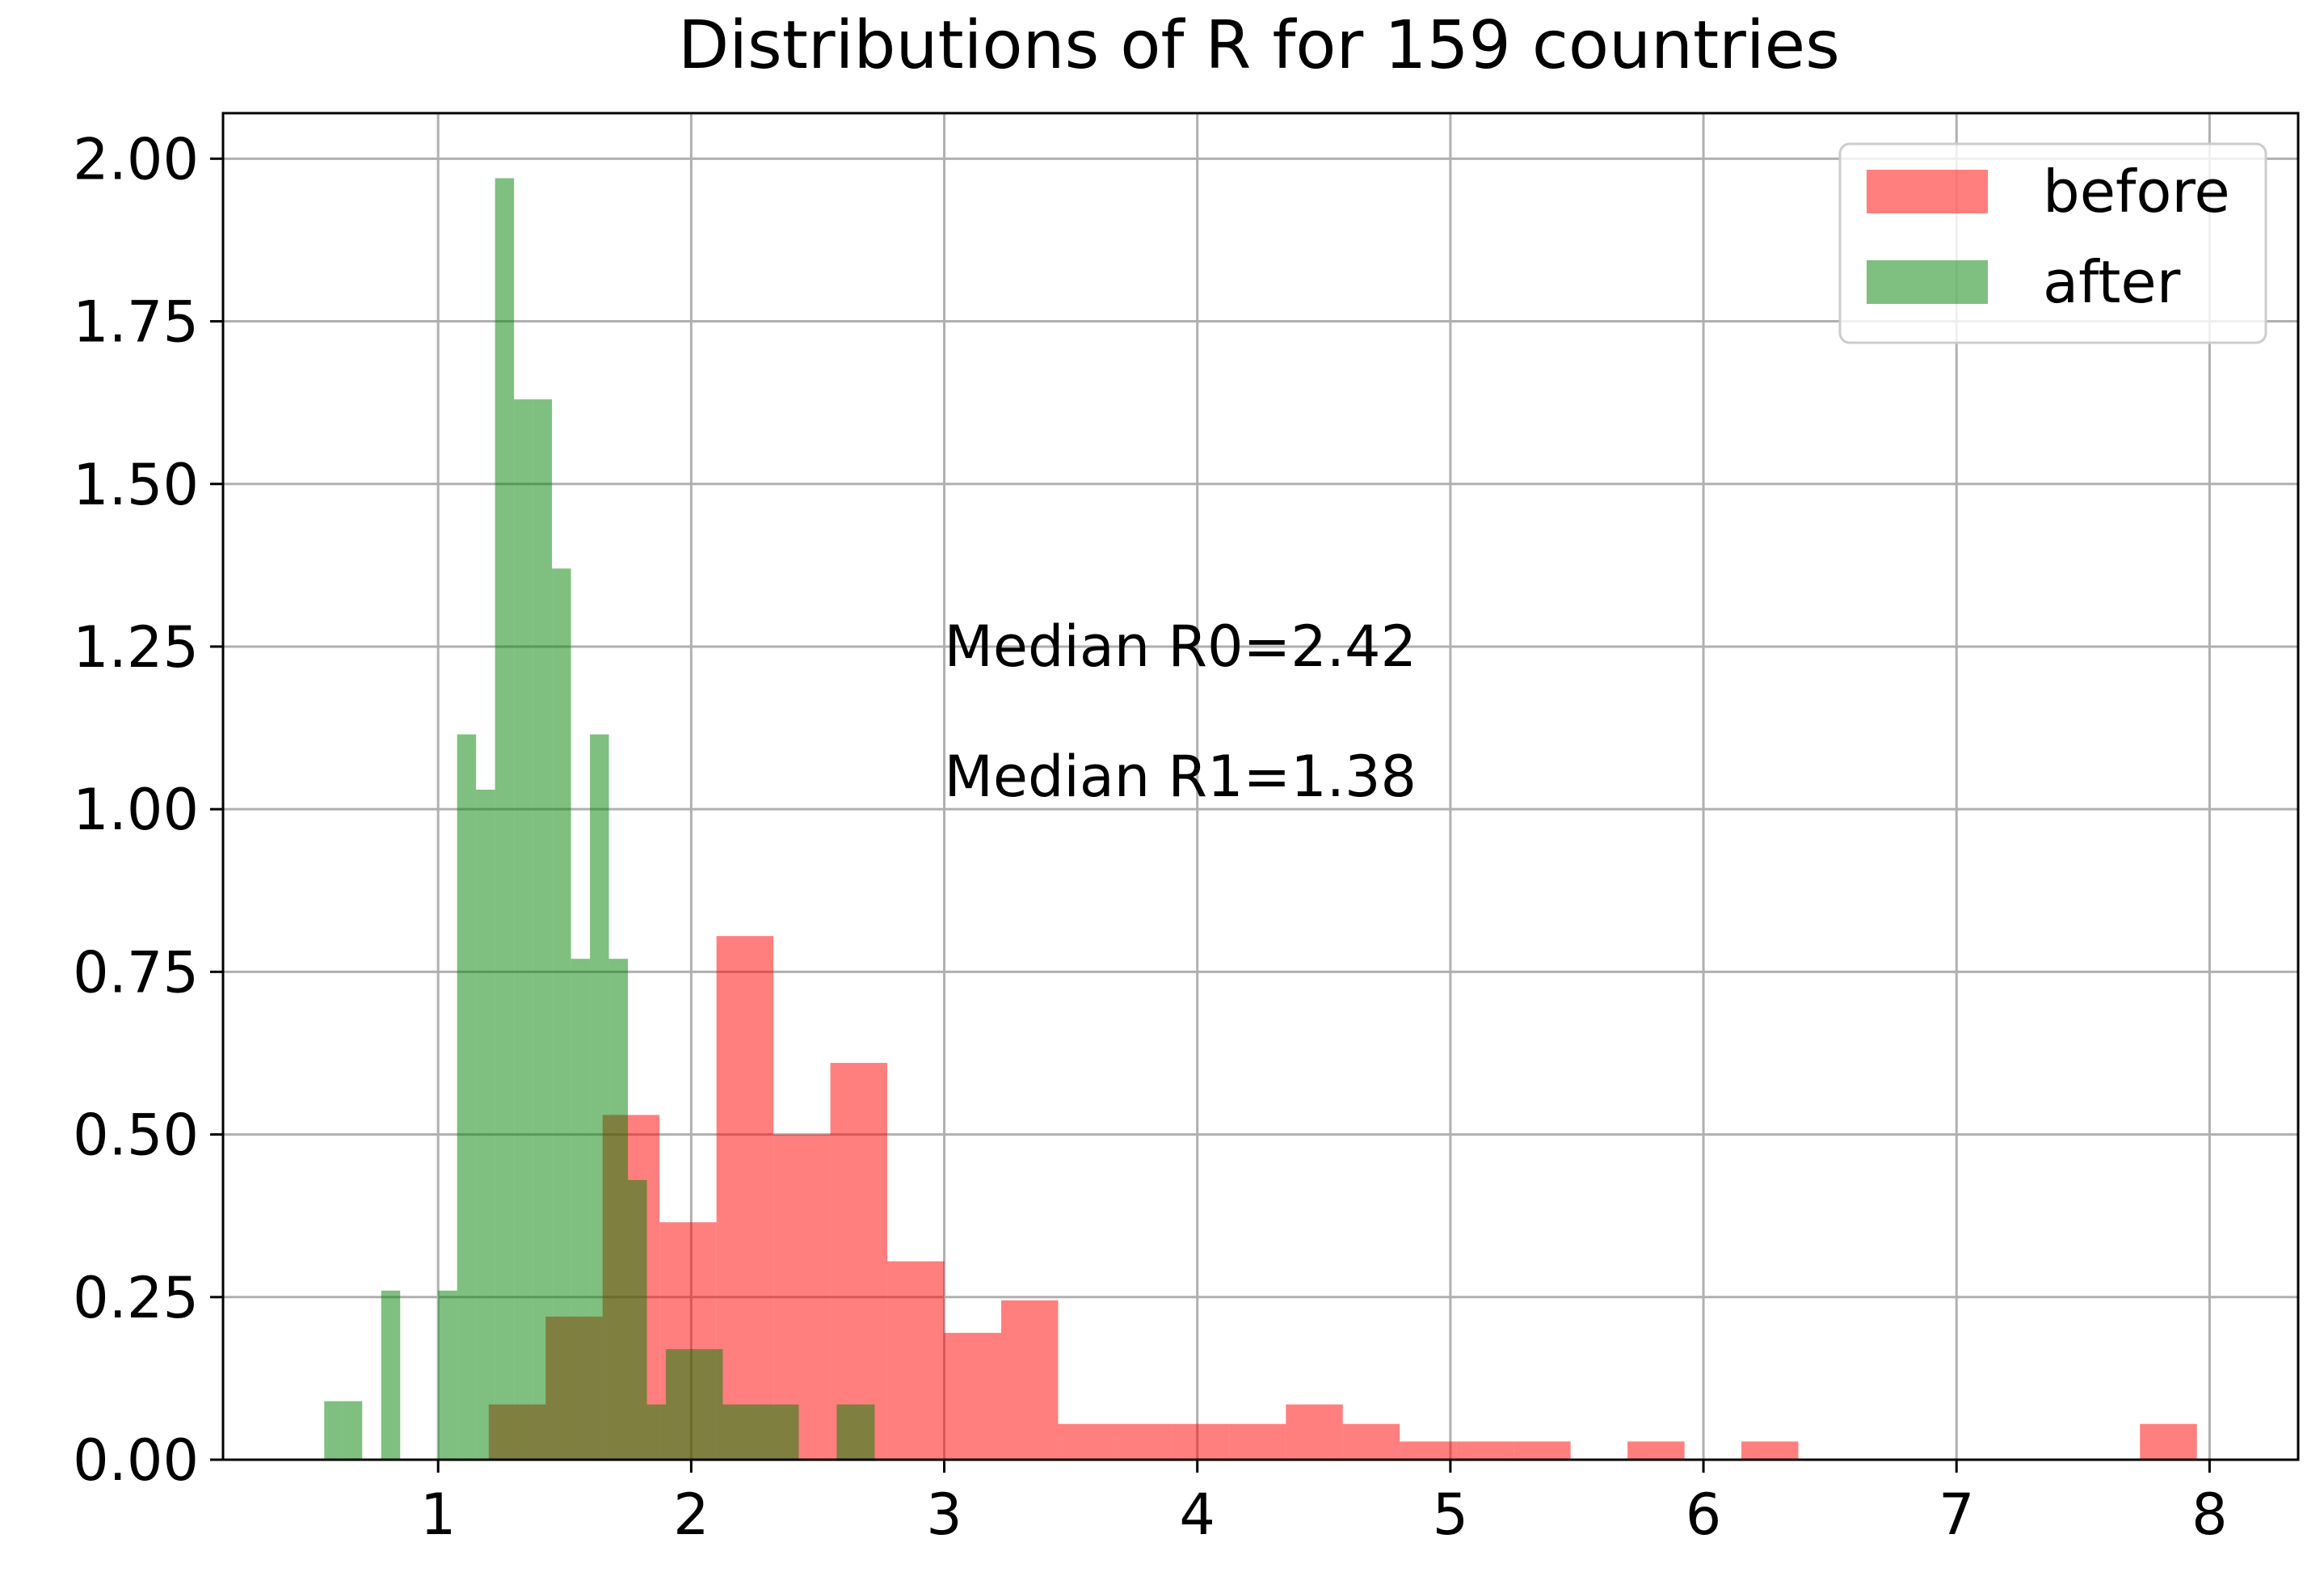 The height and width of the screenshot is (1585, 2324). Describe the element at coordinates (136, 1298) in the screenshot. I see `y-tick-label: 0.25` at that location.